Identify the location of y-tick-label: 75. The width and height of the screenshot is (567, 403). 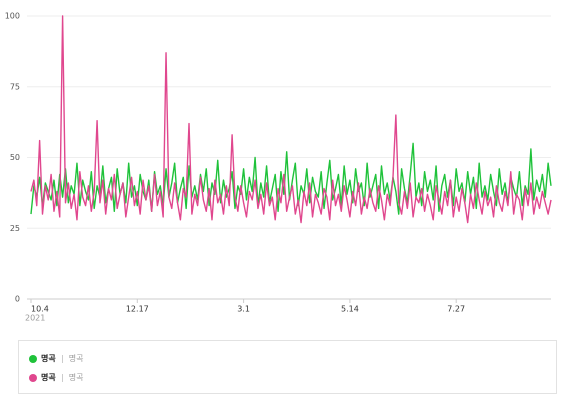
(15, 86).